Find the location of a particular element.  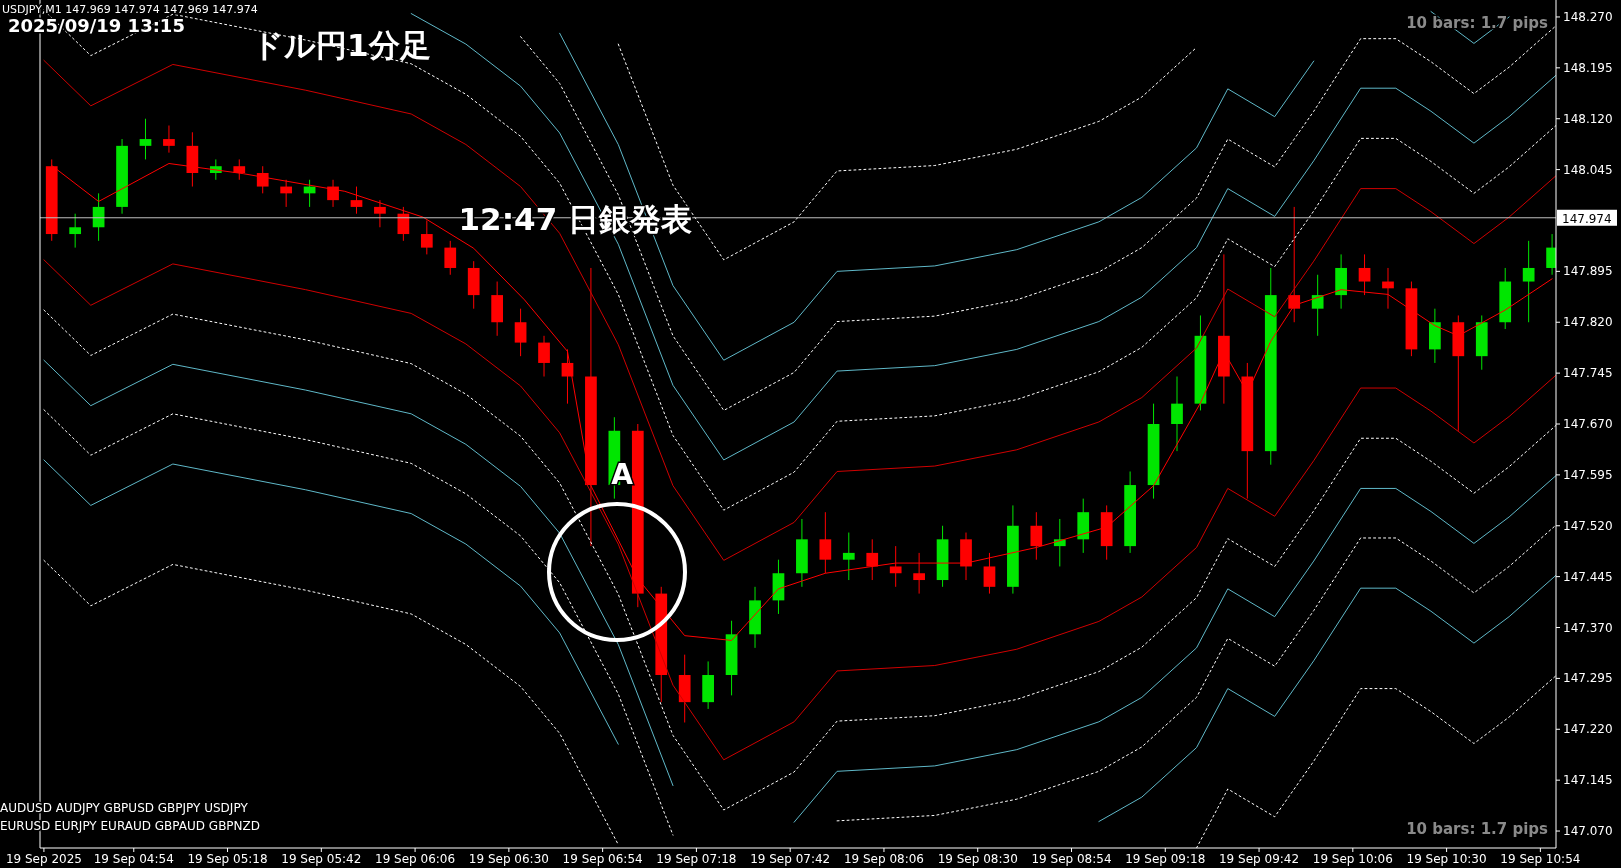

y-tick-label: 148.195 is located at coordinates (1588, 67).